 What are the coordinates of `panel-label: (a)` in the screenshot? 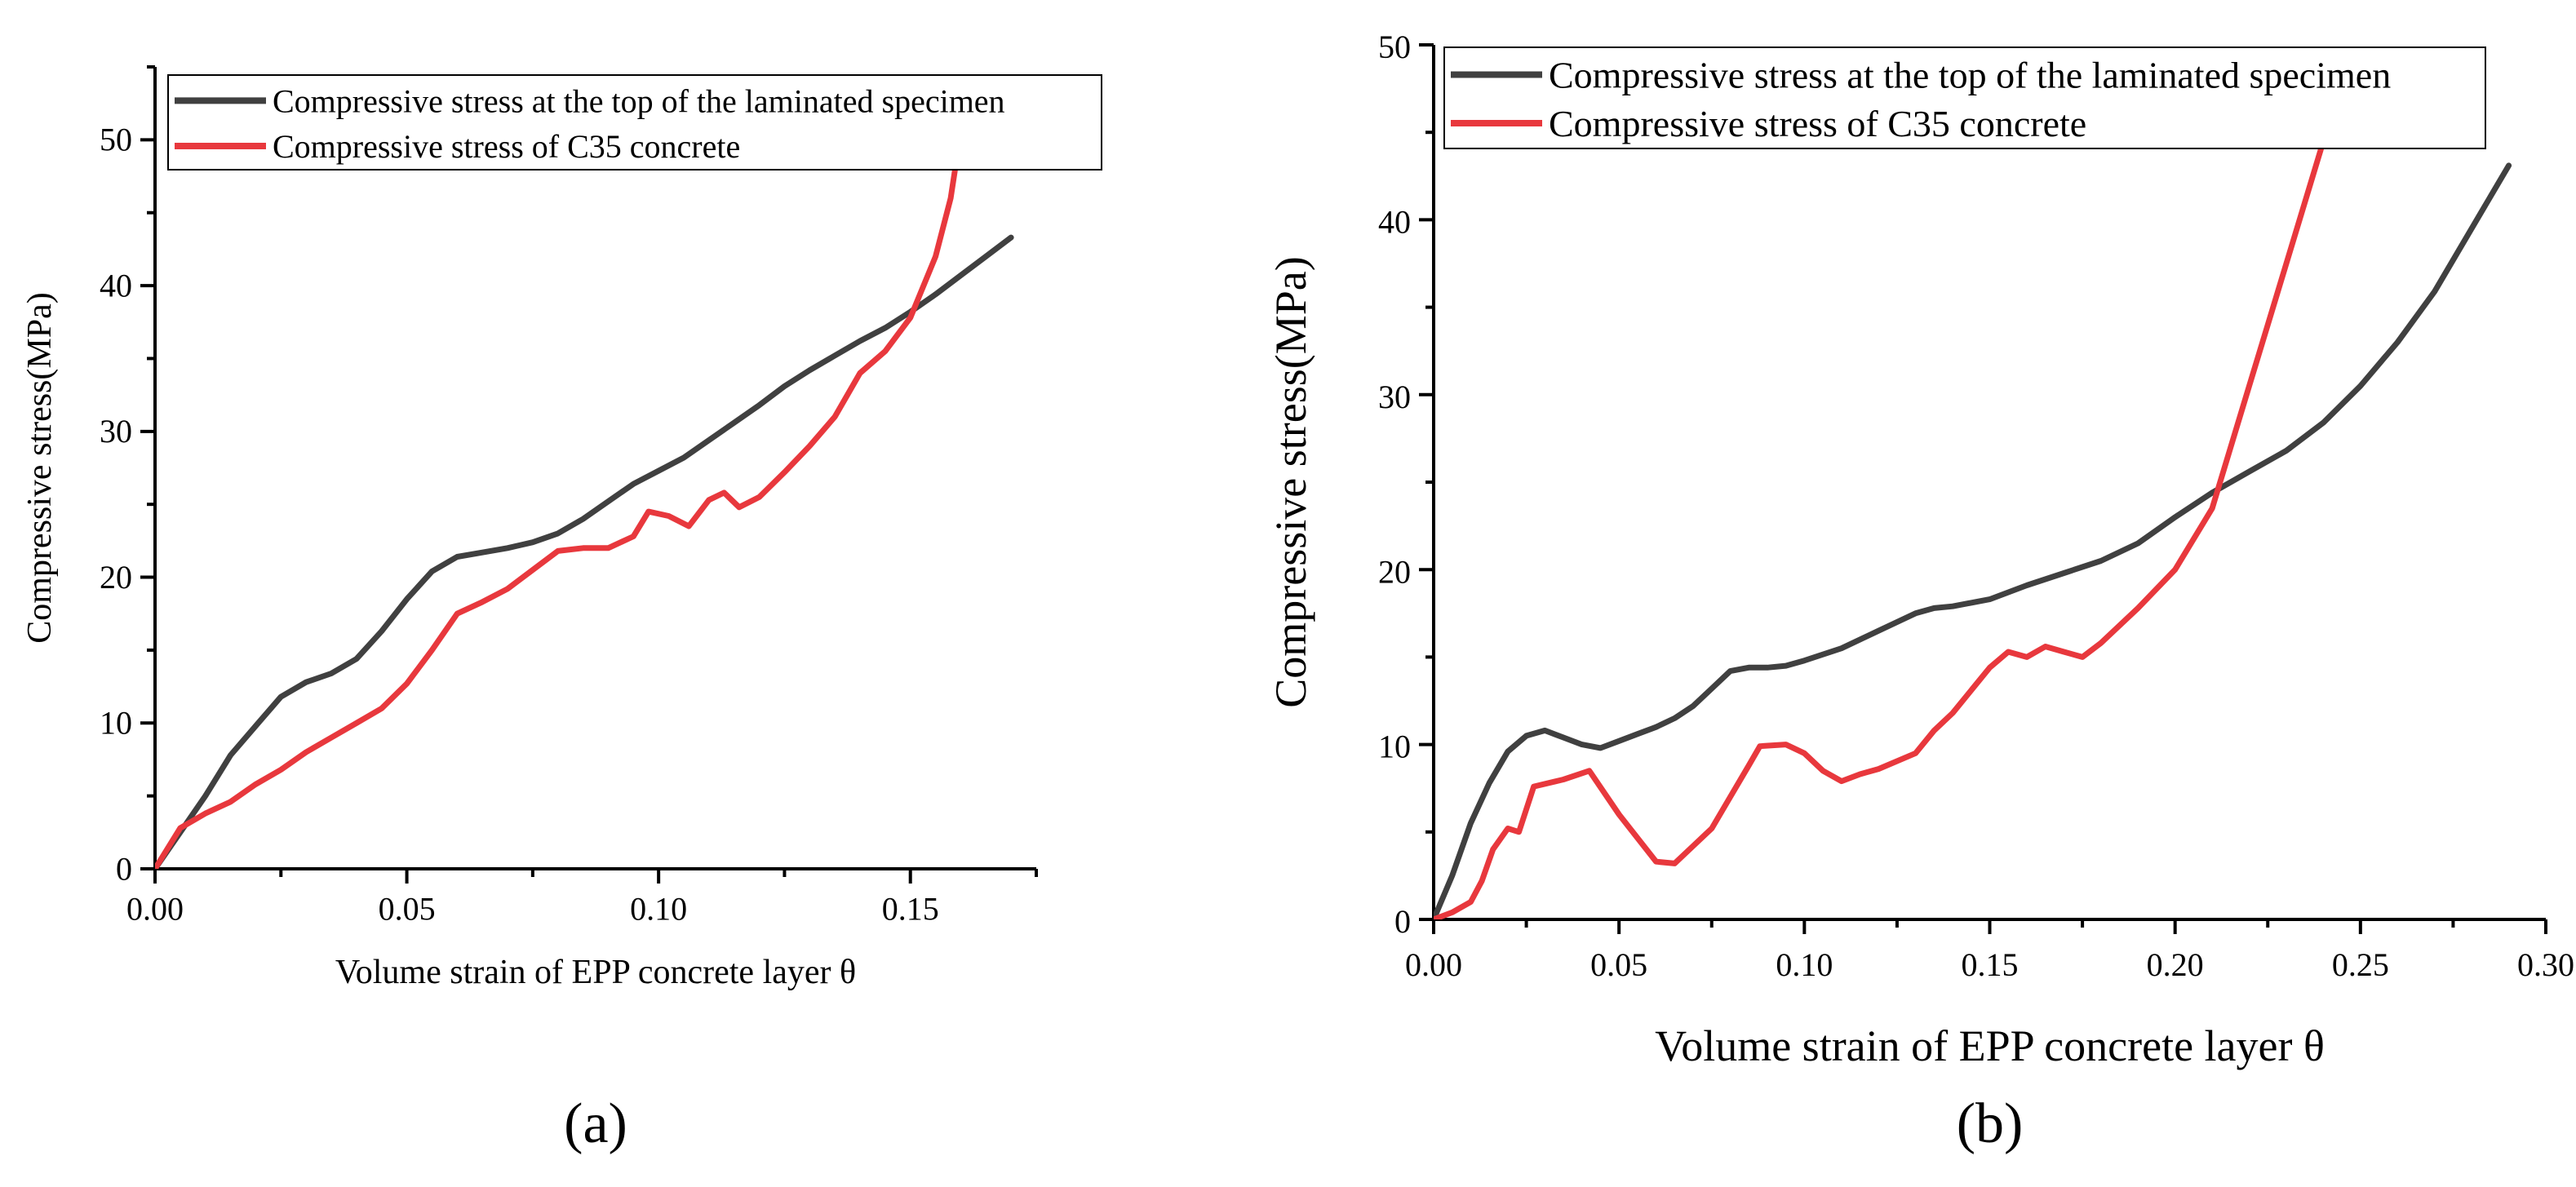 It's located at (595, 1123).